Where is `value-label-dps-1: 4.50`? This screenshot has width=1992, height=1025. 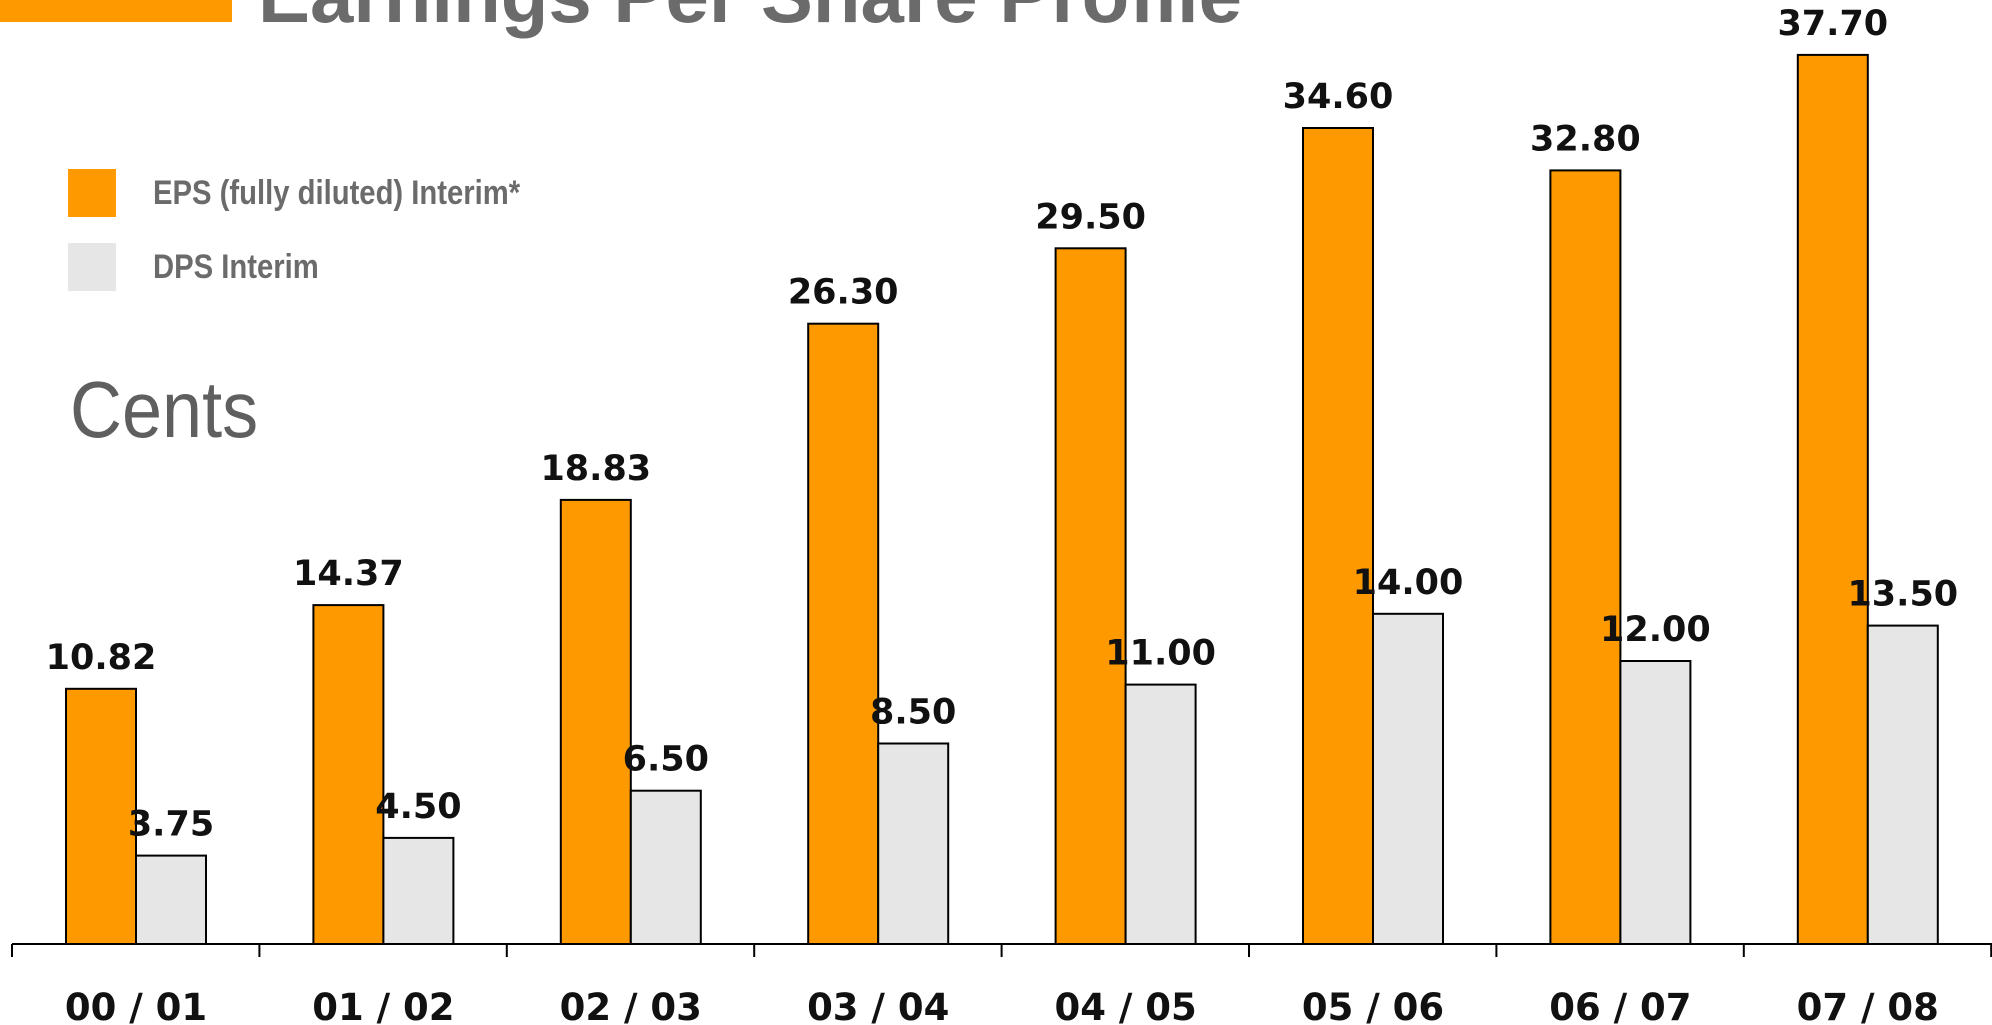 value-label-dps-1: 4.50 is located at coordinates (418, 807).